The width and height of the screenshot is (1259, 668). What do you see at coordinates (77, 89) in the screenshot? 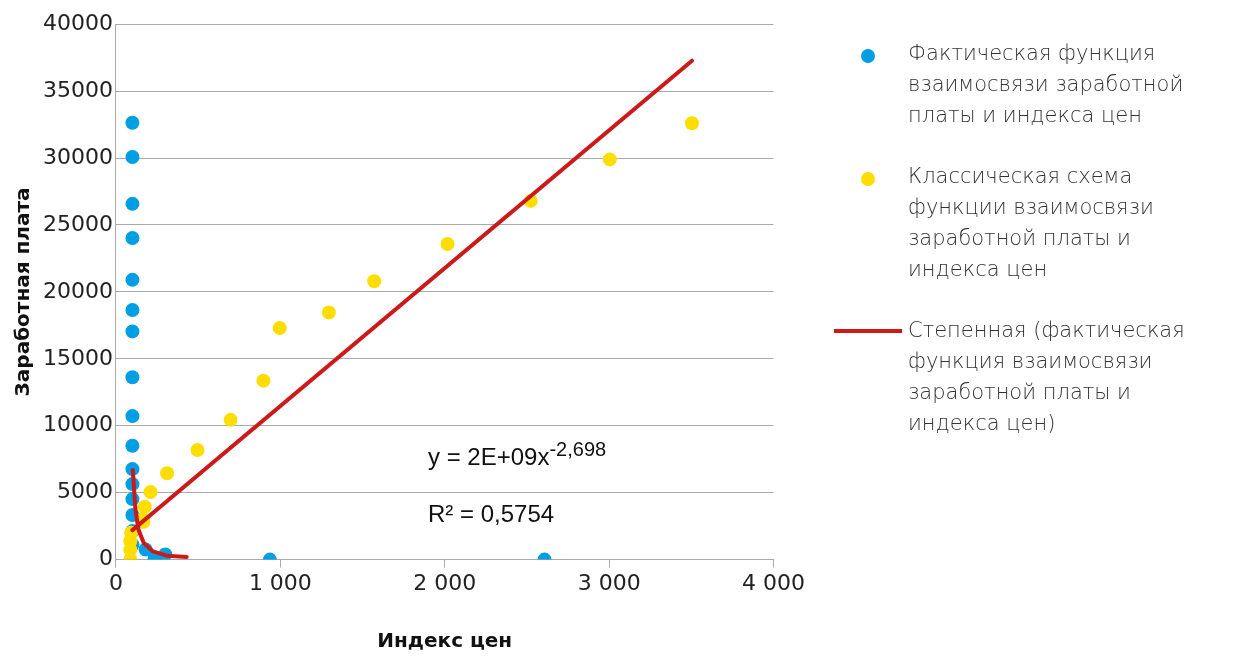
I see `y-tick-label: 35000` at bounding box center [77, 89].